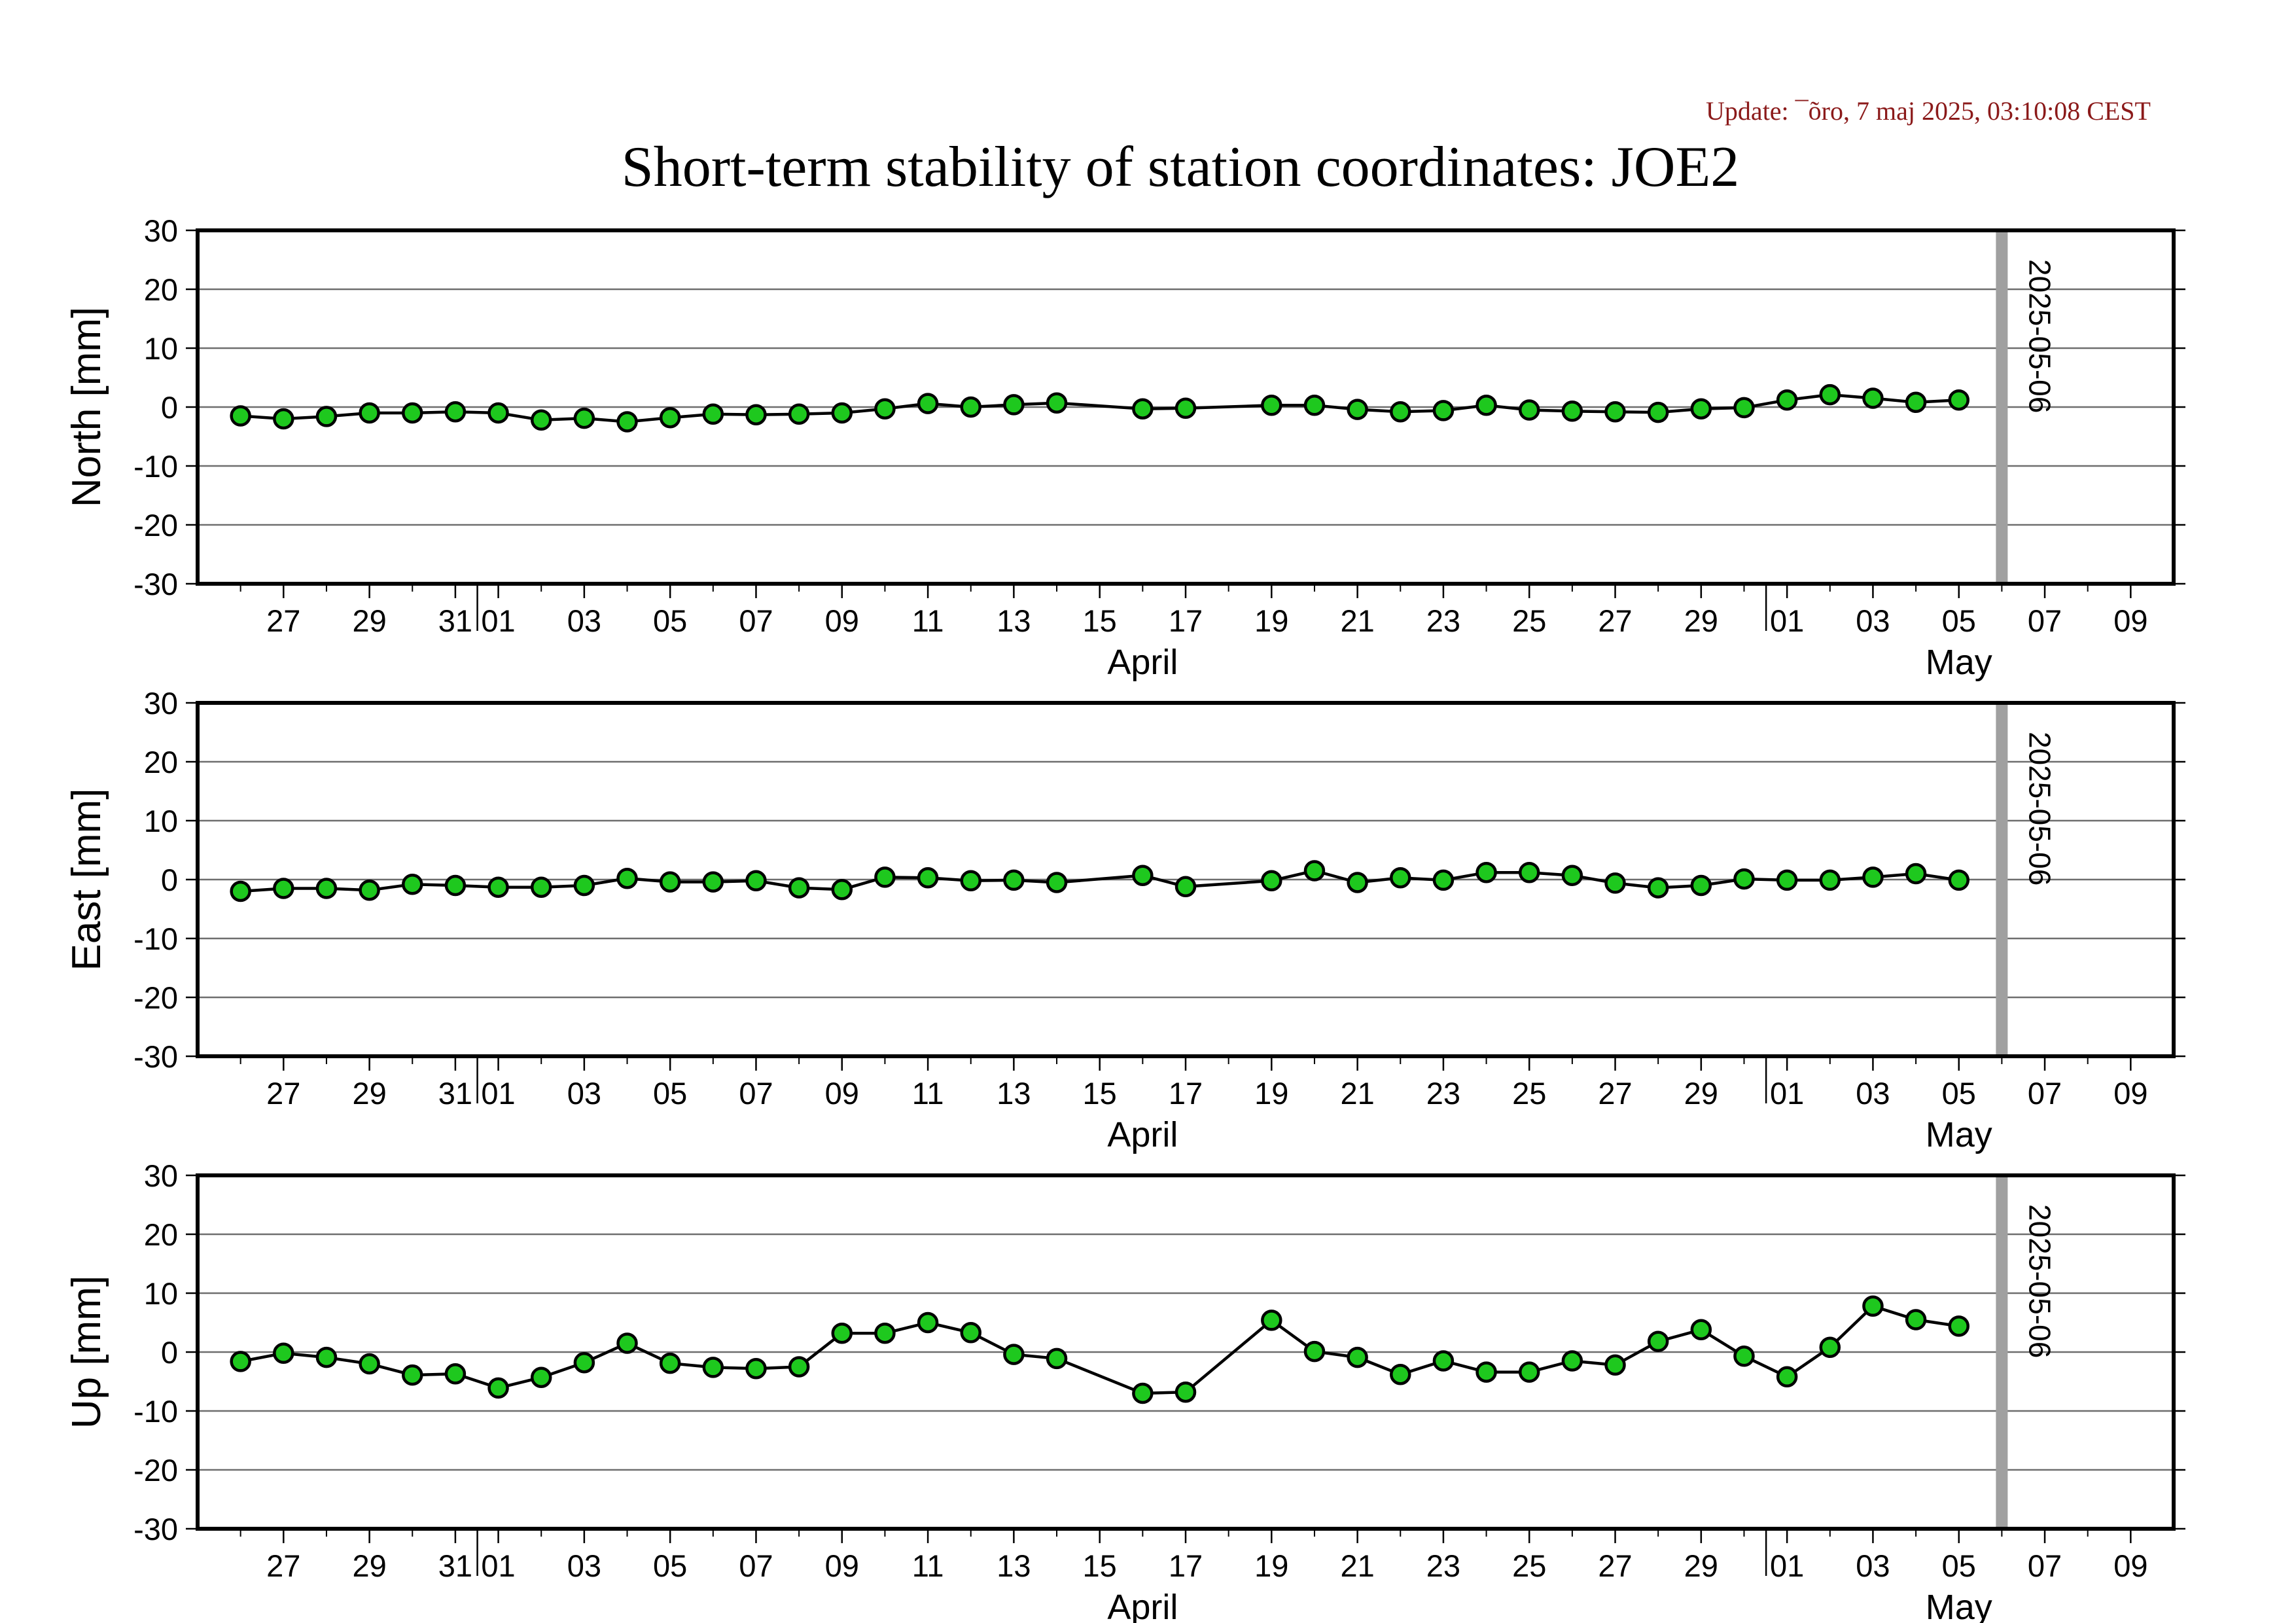 The image size is (2296, 1623). Describe the element at coordinates (1529, 1566) in the screenshot. I see `x-tick-label: 25` at that location.